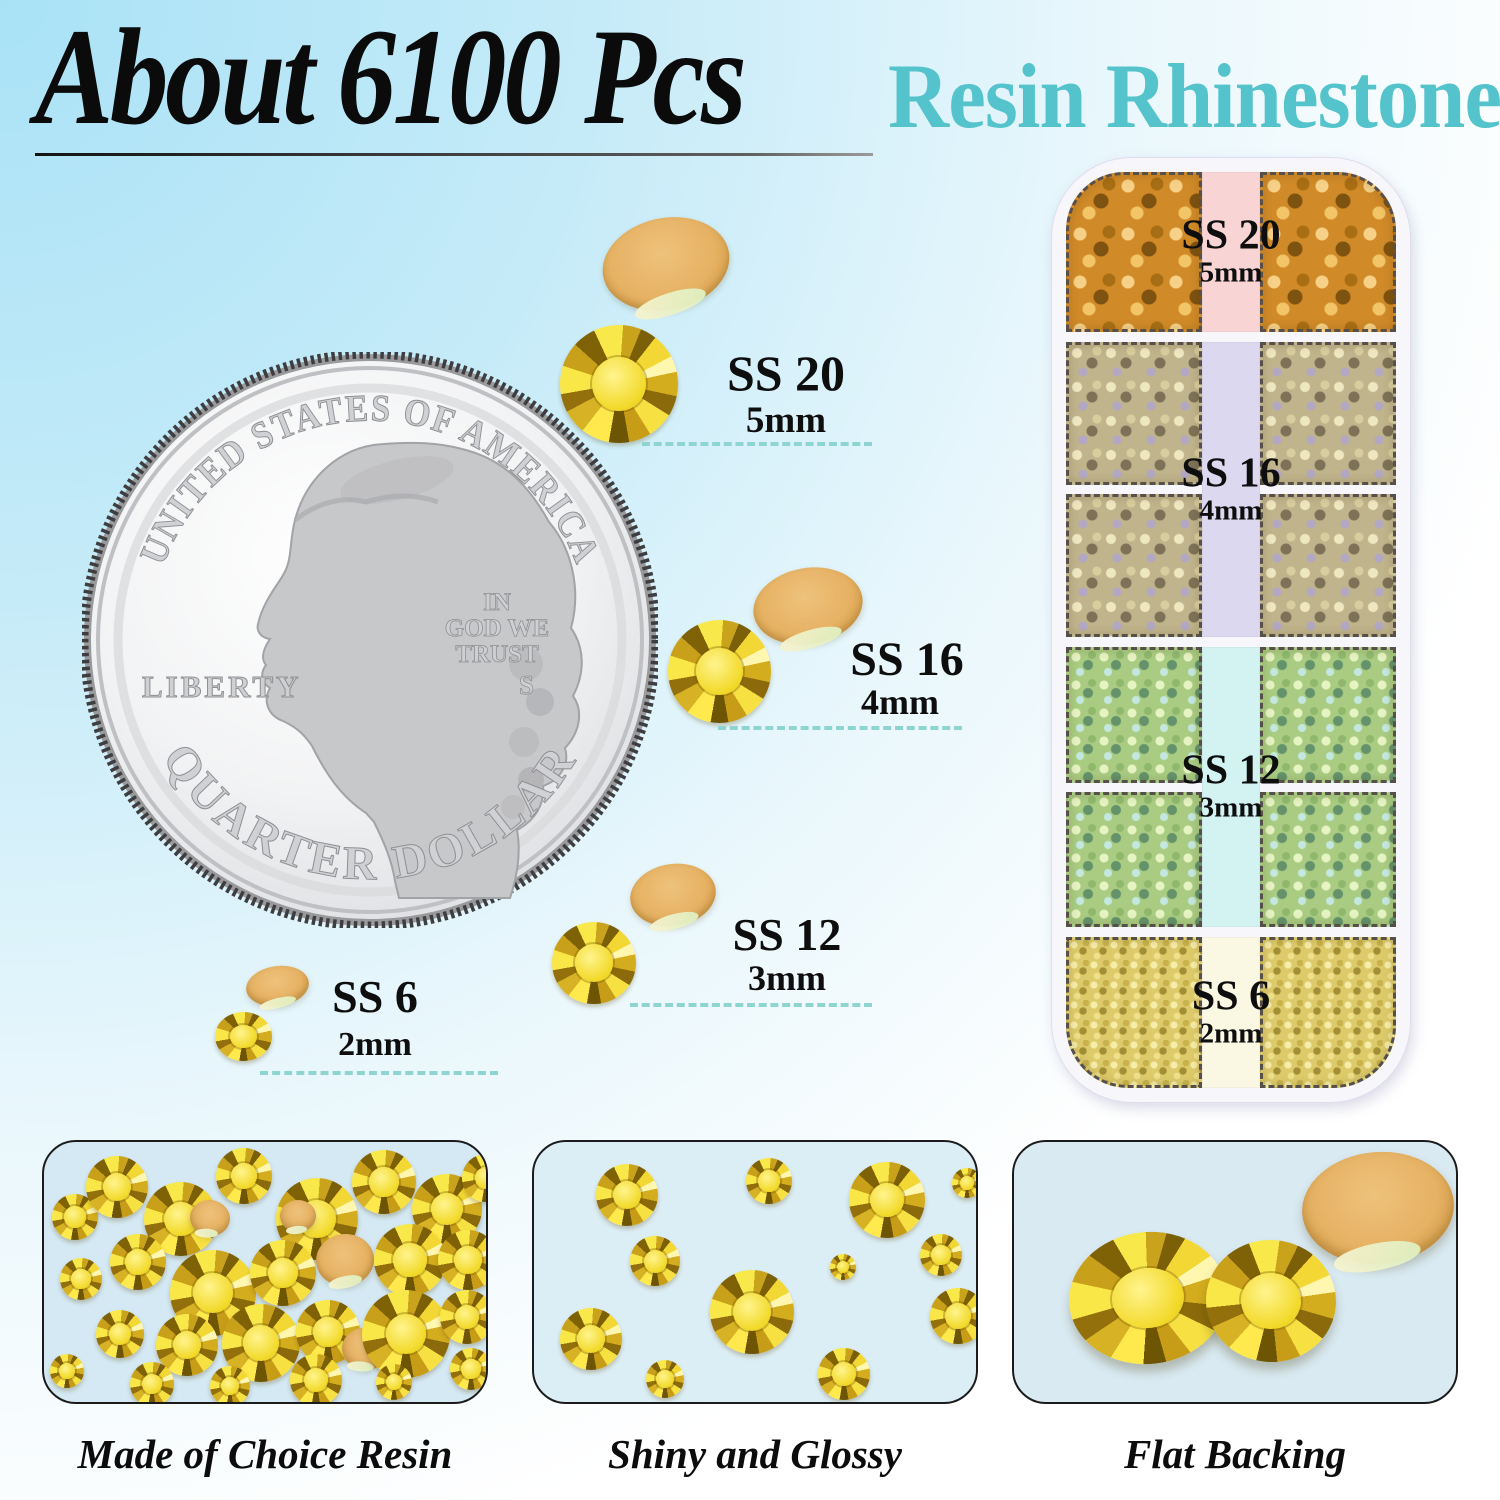 This screenshot has height=1500, width=1500. What do you see at coordinates (265, 1454) in the screenshot?
I see `feature-caption-resin: Made of Choice Resin` at bounding box center [265, 1454].